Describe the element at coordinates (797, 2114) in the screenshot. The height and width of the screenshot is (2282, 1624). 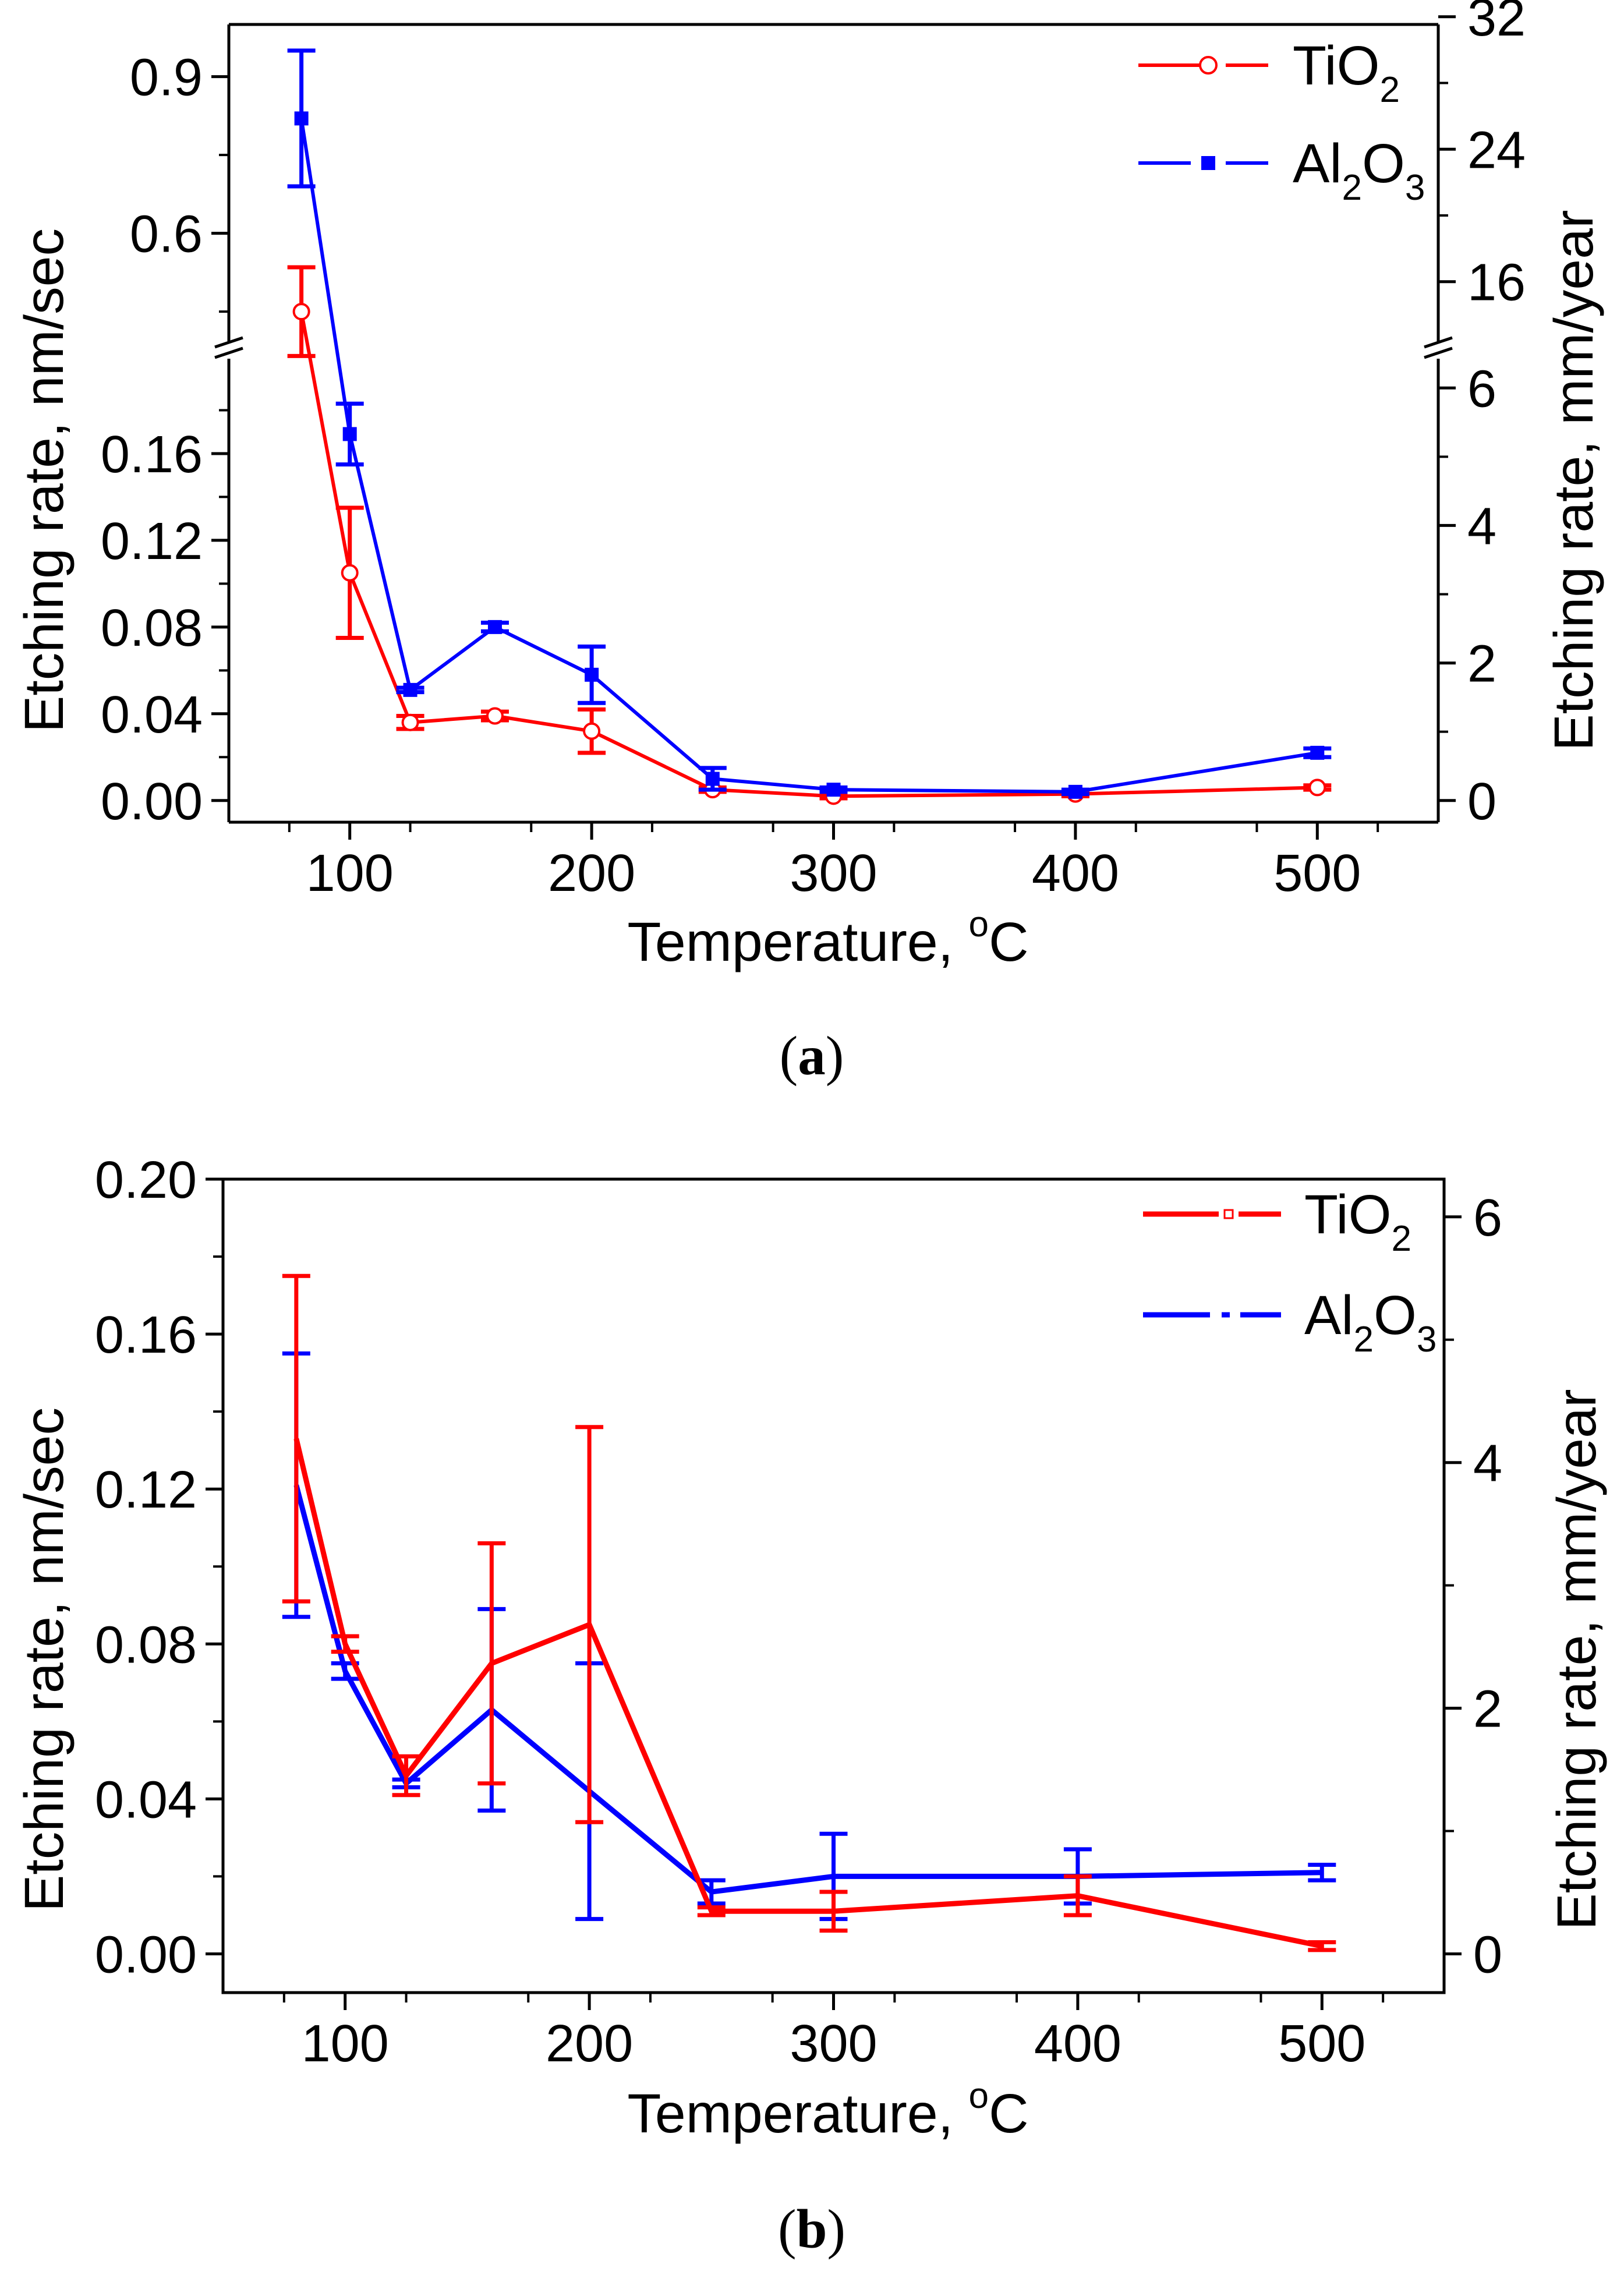
I see `panel-b-xlabel-text: Temperature,` at that location.